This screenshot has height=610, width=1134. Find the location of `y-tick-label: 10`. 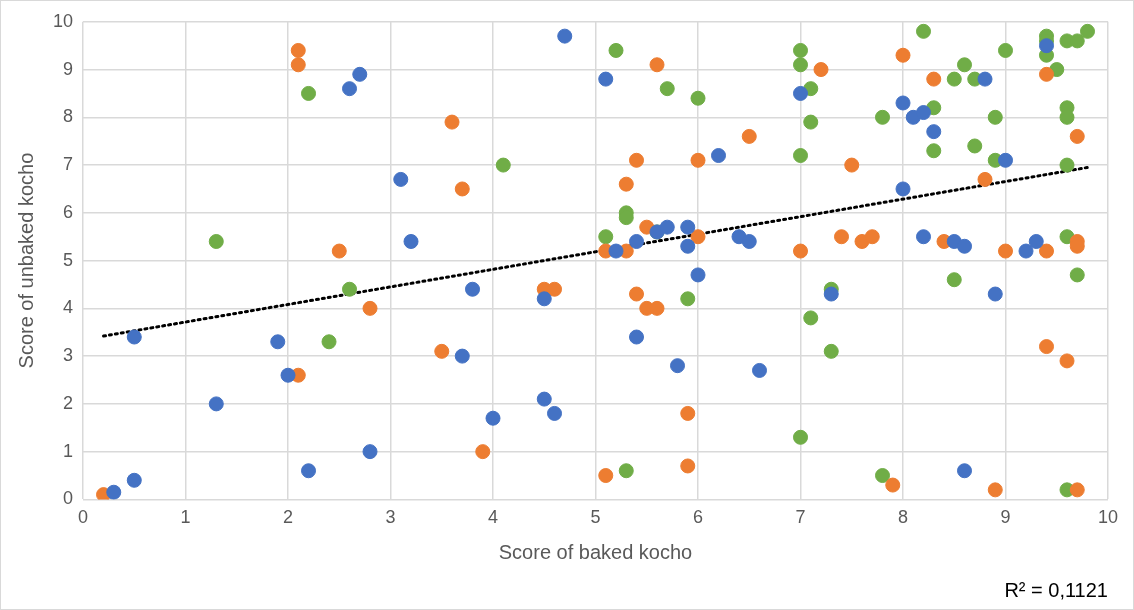

y-tick-label: 10 is located at coordinates (63, 20).